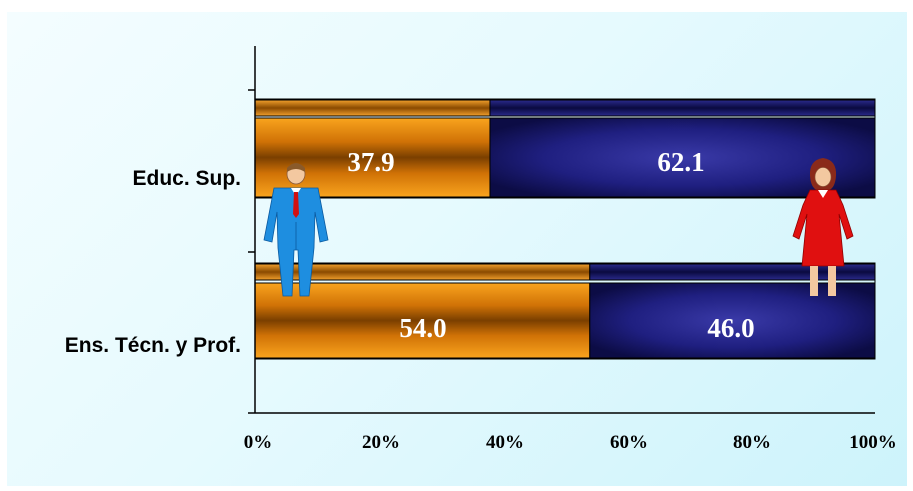  What do you see at coordinates (296, 230) in the screenshot?
I see `man-figure-icon` at bounding box center [296, 230].